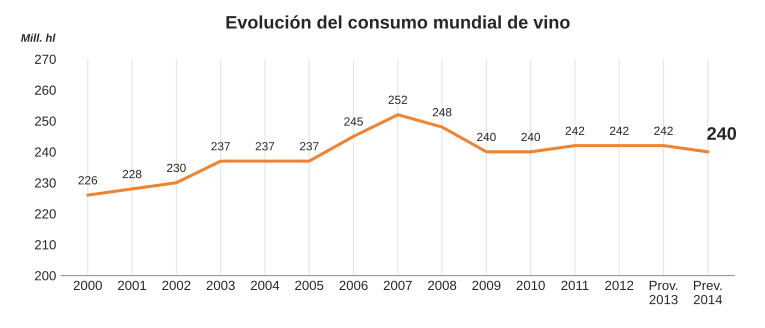 This screenshot has width=765, height=328. I want to click on y-tick-label: 230, so click(45, 183).